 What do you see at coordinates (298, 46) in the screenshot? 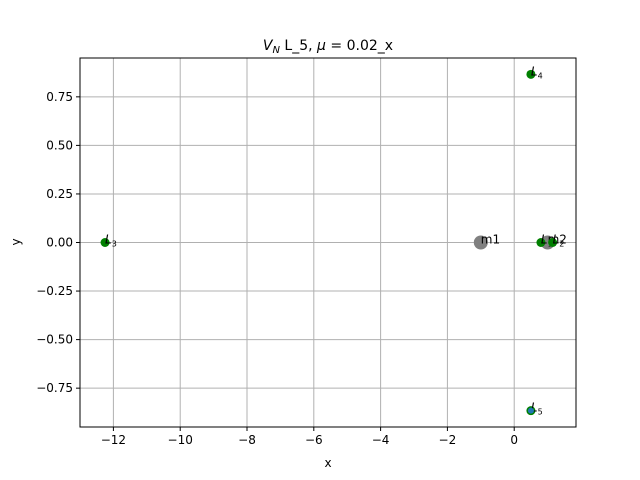
I see `title-rest: L_5,` at bounding box center [298, 46].